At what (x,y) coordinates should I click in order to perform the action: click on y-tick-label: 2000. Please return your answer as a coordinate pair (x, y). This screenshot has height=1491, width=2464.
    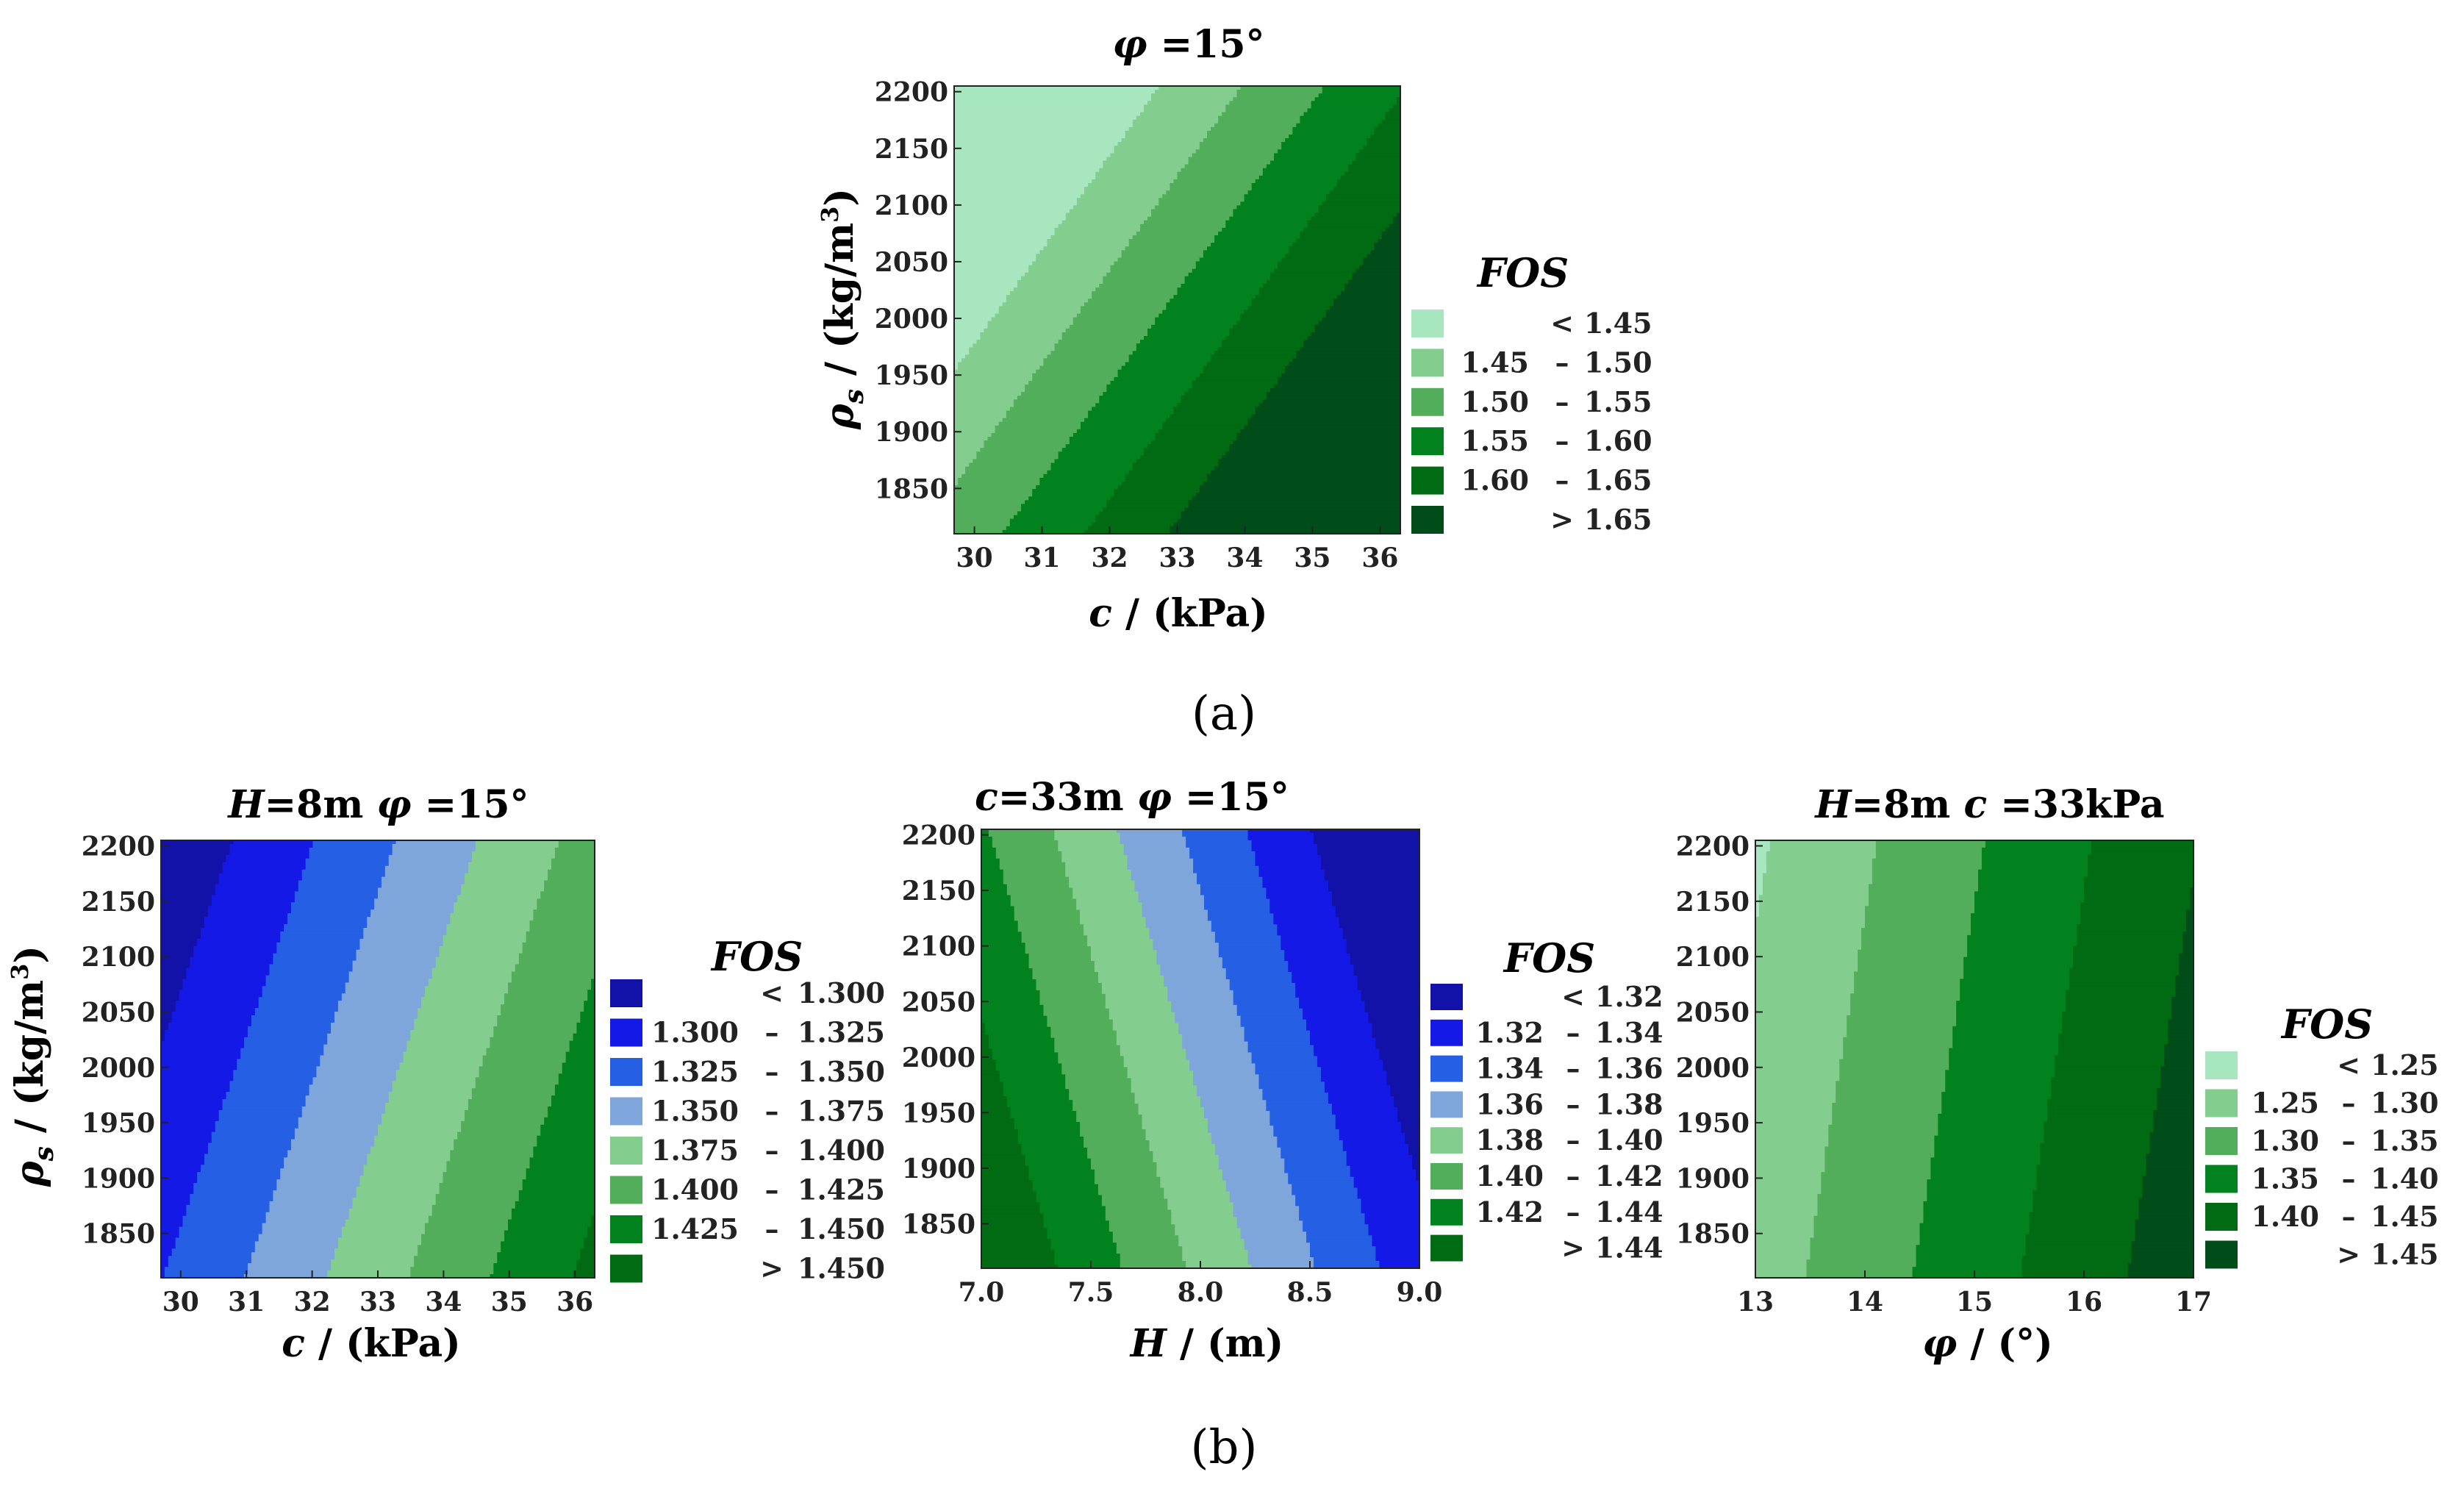
    Looking at the image, I should click on (119, 1068).